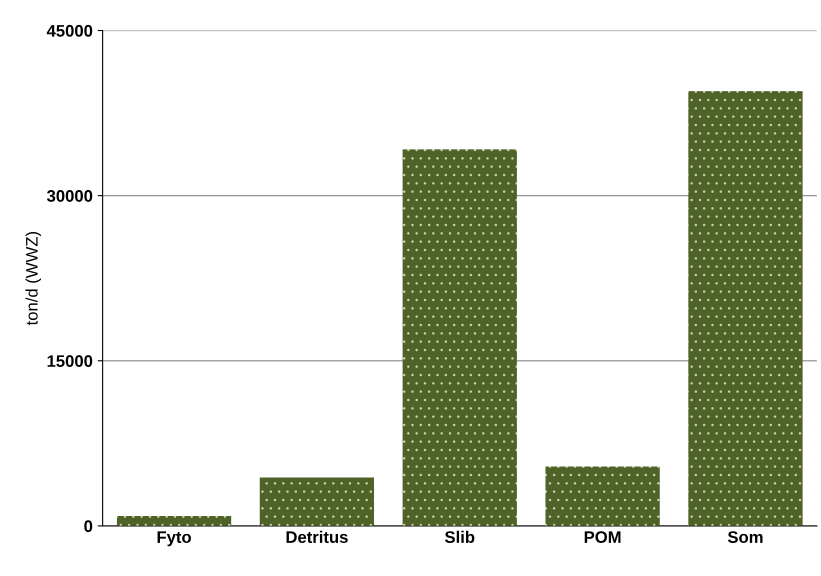  What do you see at coordinates (69, 30) in the screenshot?
I see `y-tick-label: 45000` at bounding box center [69, 30].